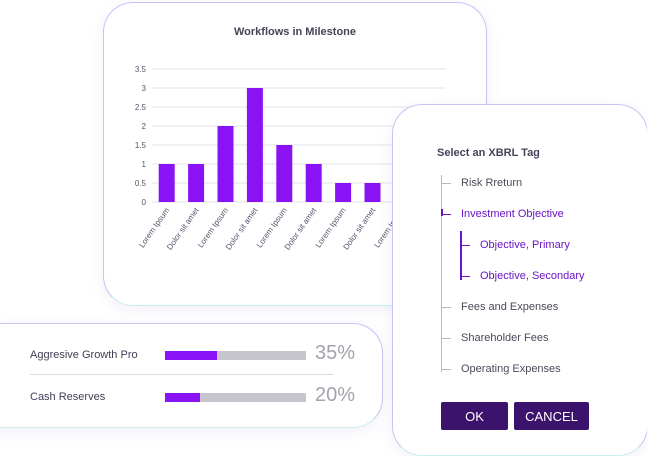 The width and height of the screenshot is (647, 456). What do you see at coordinates (141, 69) in the screenshot?
I see `y-tick-label: 3.5` at bounding box center [141, 69].